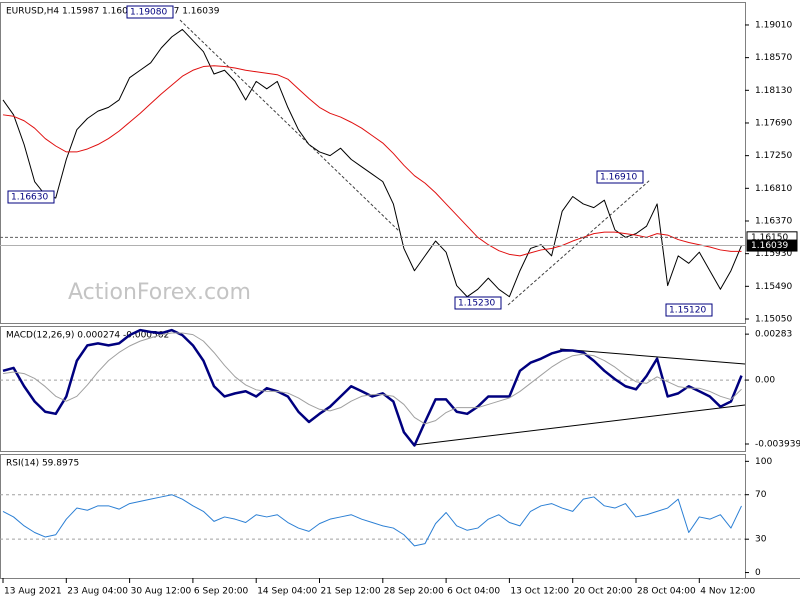 This screenshot has height=604, width=800. What do you see at coordinates (773, 58) in the screenshot?
I see `y-tick-label: 1.18570` at bounding box center [773, 58].